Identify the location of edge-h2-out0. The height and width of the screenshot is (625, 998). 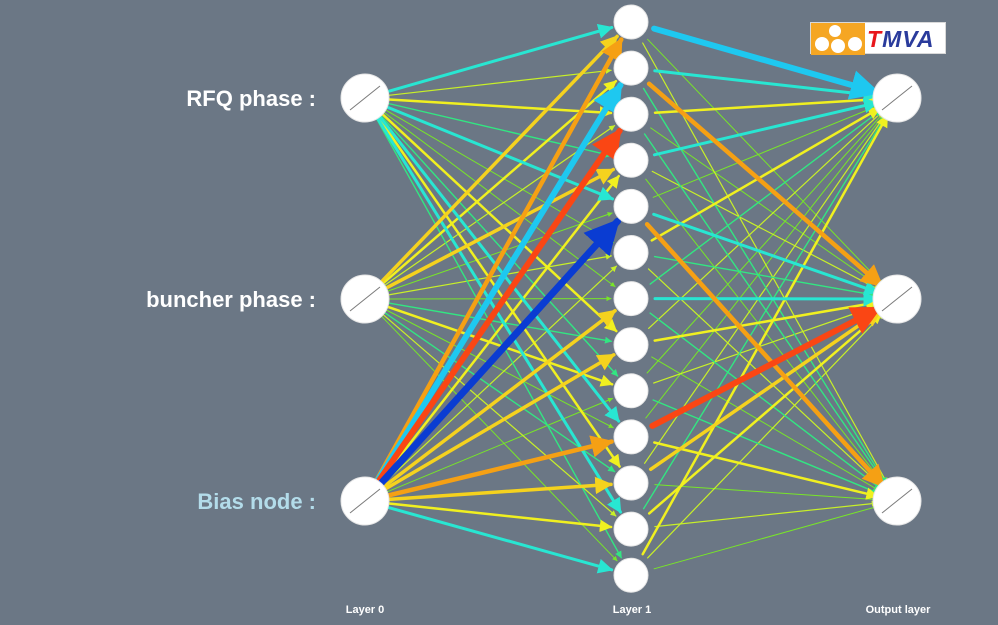
(766, 103).